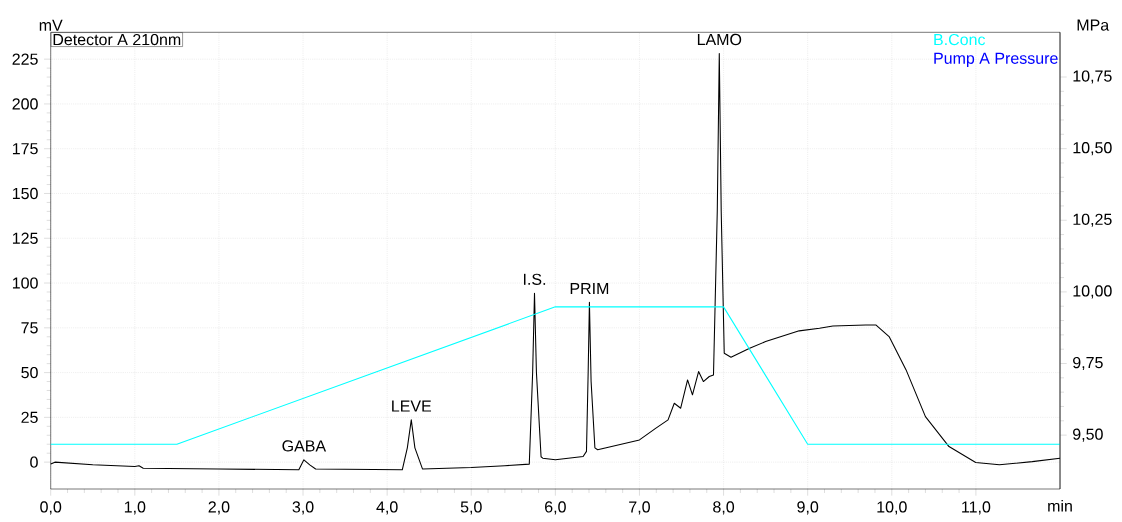 The height and width of the screenshot is (522, 1122). What do you see at coordinates (555, 508) in the screenshot?
I see `x-tick-label: 6,0` at bounding box center [555, 508].